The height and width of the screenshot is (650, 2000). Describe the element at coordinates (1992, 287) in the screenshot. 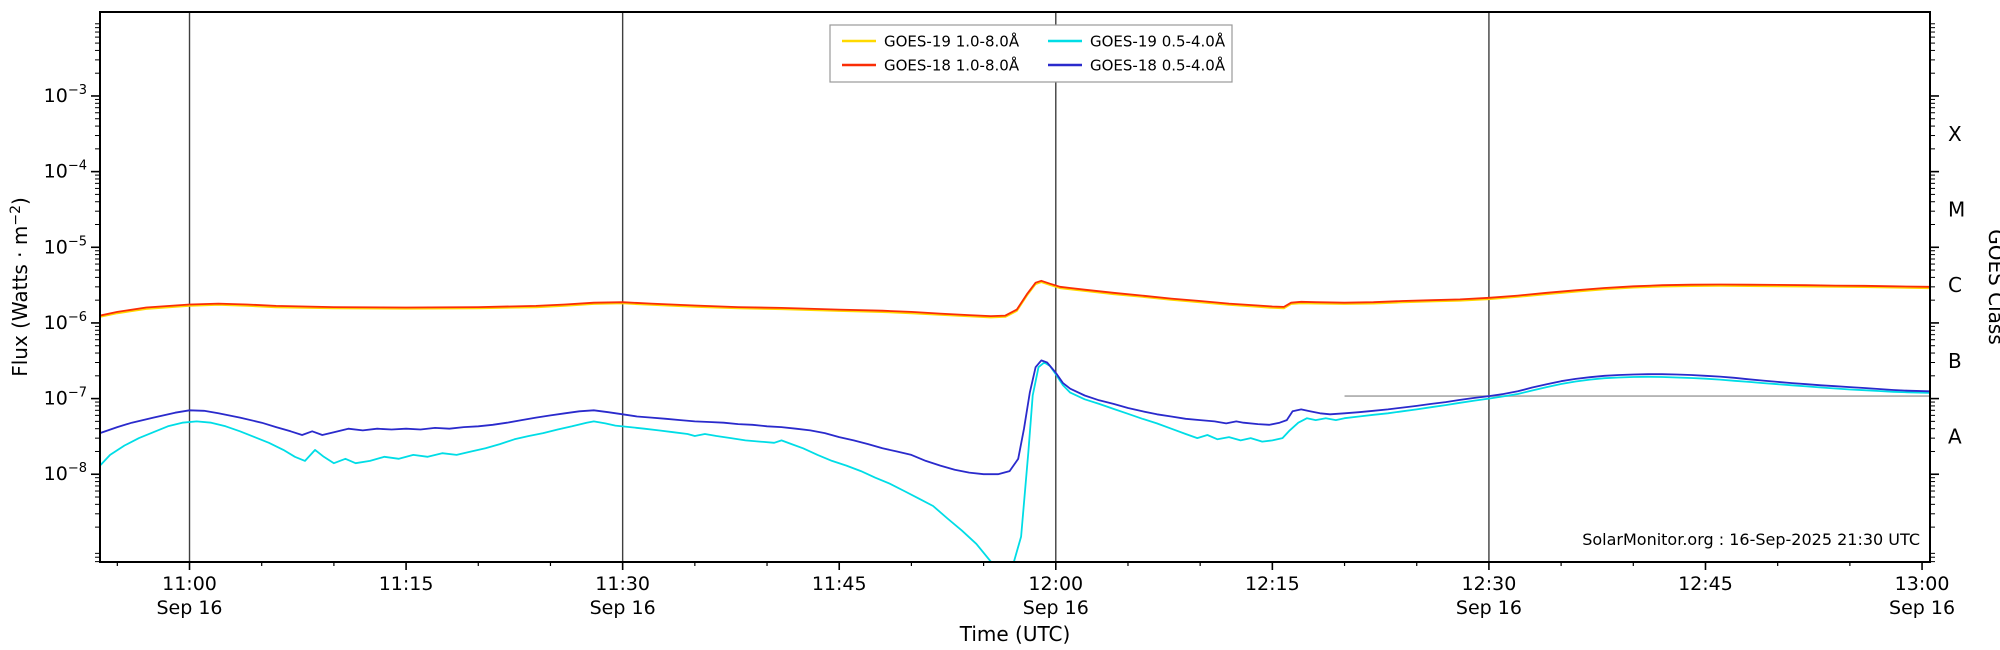

I see `right-axis-title: GOES Class` at that location.